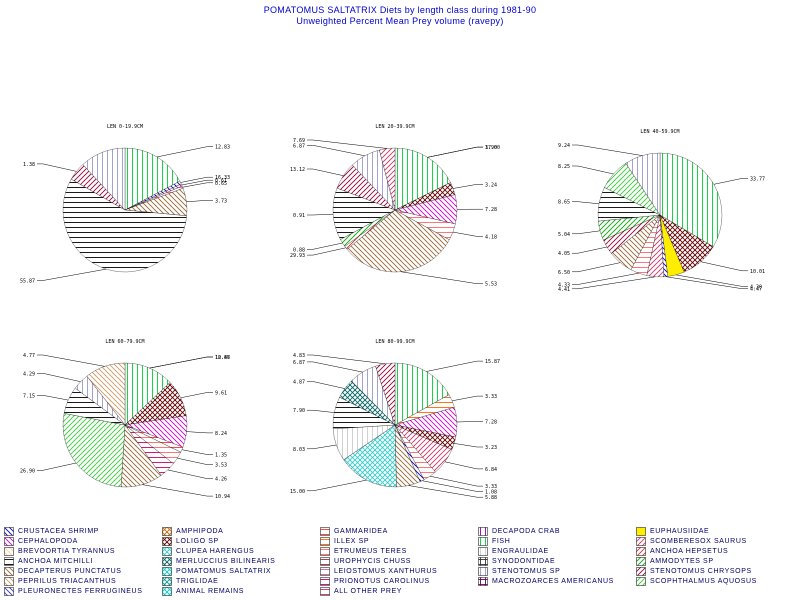 This screenshot has height=600, width=800. Describe the element at coordinates (222, 358) in the screenshot. I see `slice-value-label: 12.87` at that location.